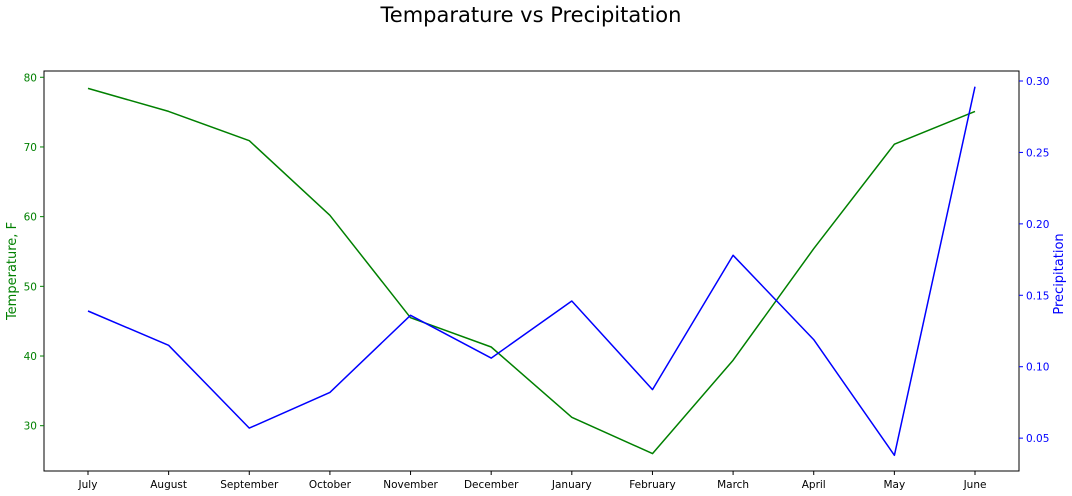  Describe the element at coordinates (571, 485) in the screenshot. I see `x-tick-label: January` at that location.